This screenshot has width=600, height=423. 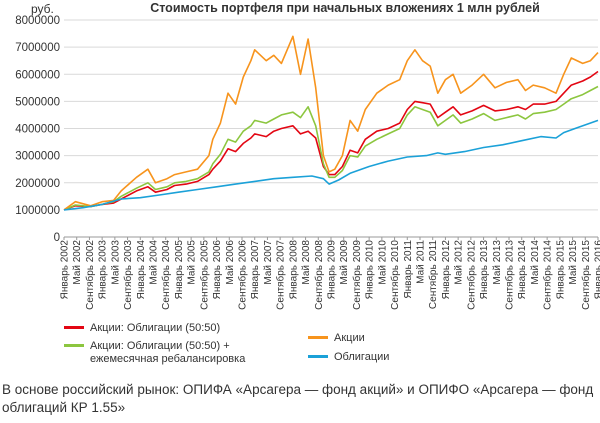 What do you see at coordinates (484, 270) in the screenshot?
I see `x-tick-label: Январь 2013` at bounding box center [484, 270].